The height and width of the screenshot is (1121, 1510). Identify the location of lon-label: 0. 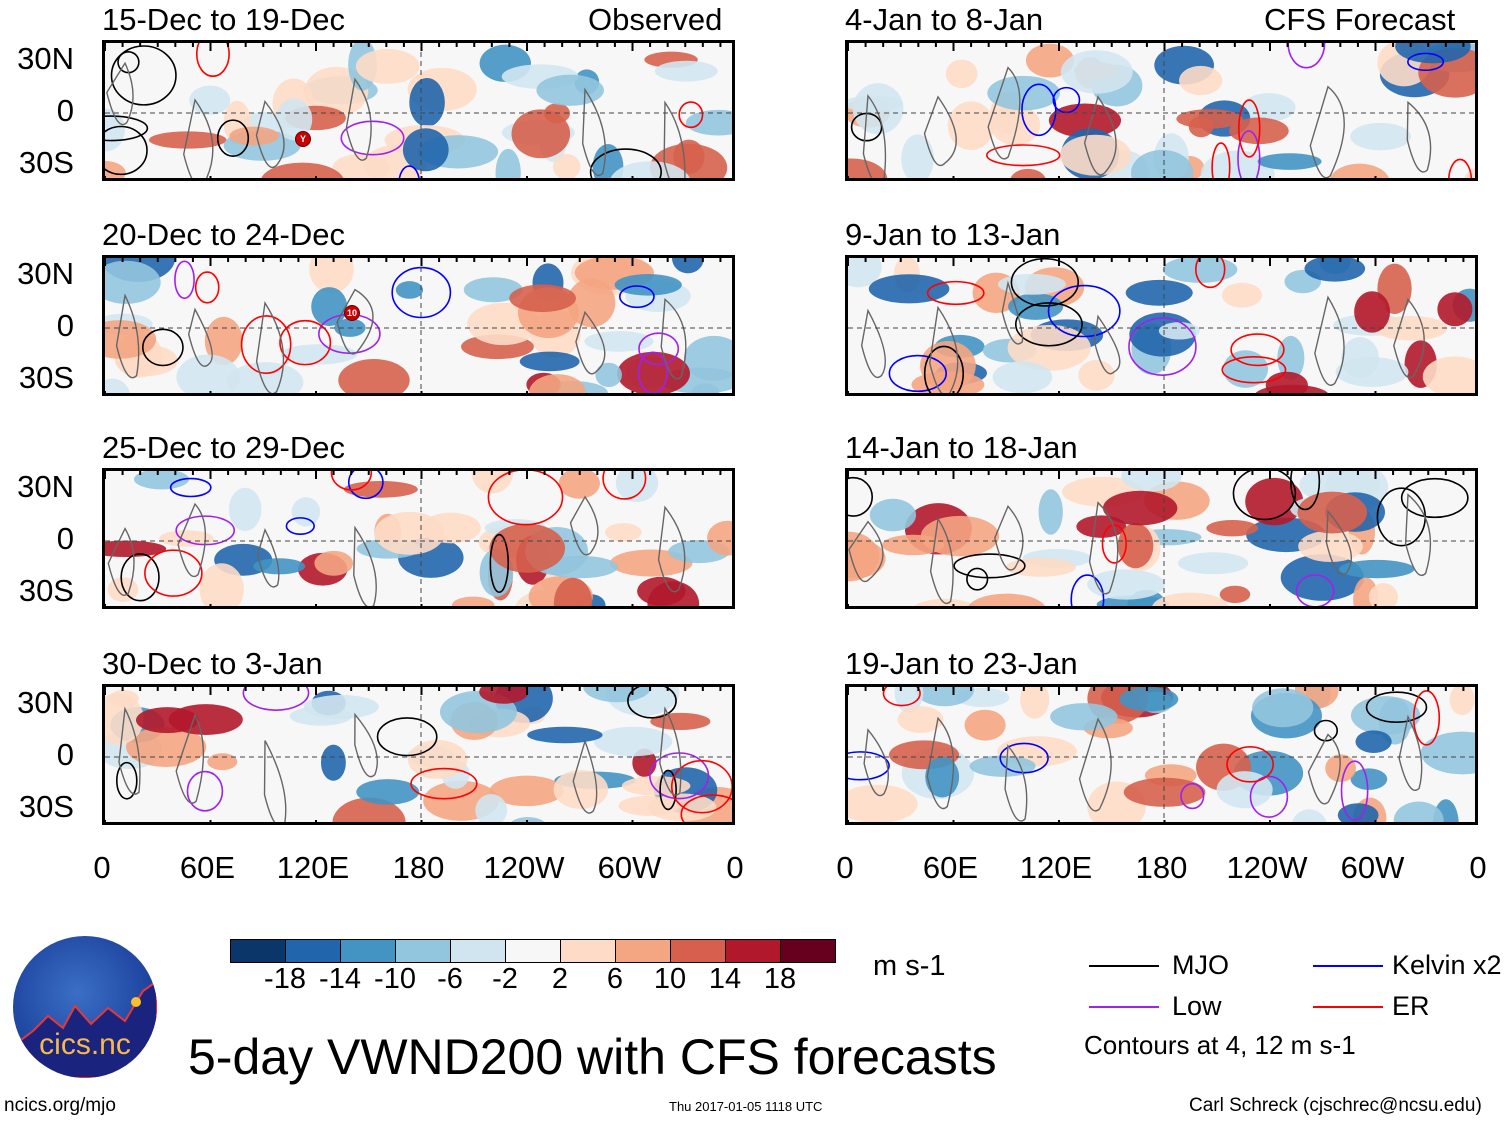
(845, 867).